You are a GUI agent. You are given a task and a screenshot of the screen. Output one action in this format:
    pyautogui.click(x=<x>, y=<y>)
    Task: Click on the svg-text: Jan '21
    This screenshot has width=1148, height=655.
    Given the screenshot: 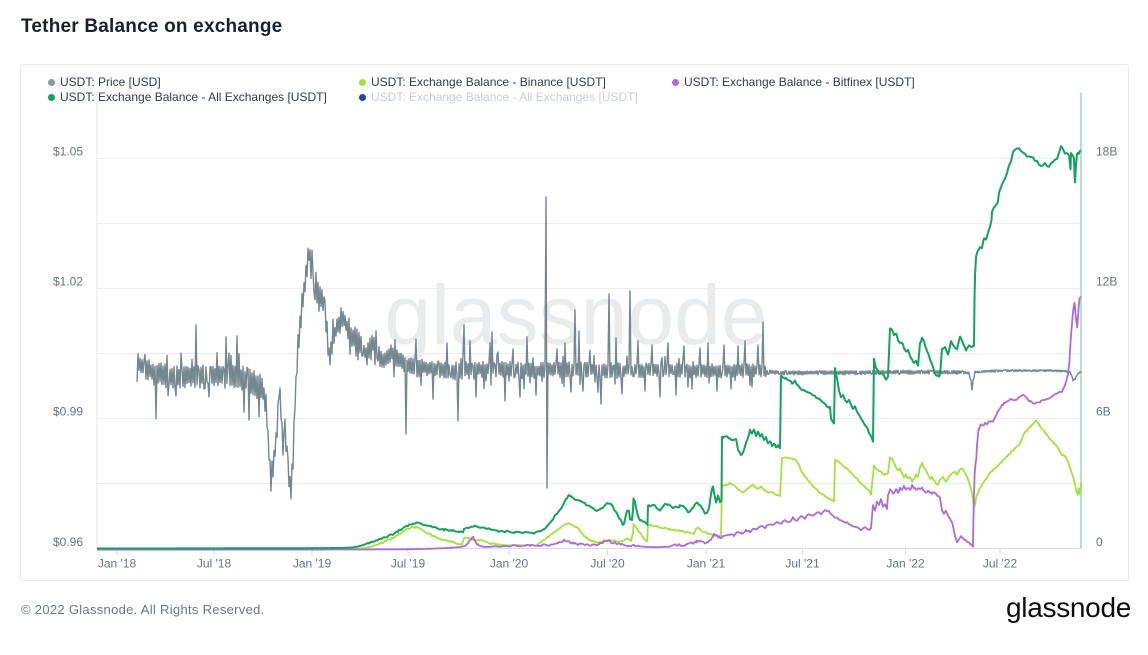 What is the action you would take?
    pyautogui.click(x=706, y=564)
    